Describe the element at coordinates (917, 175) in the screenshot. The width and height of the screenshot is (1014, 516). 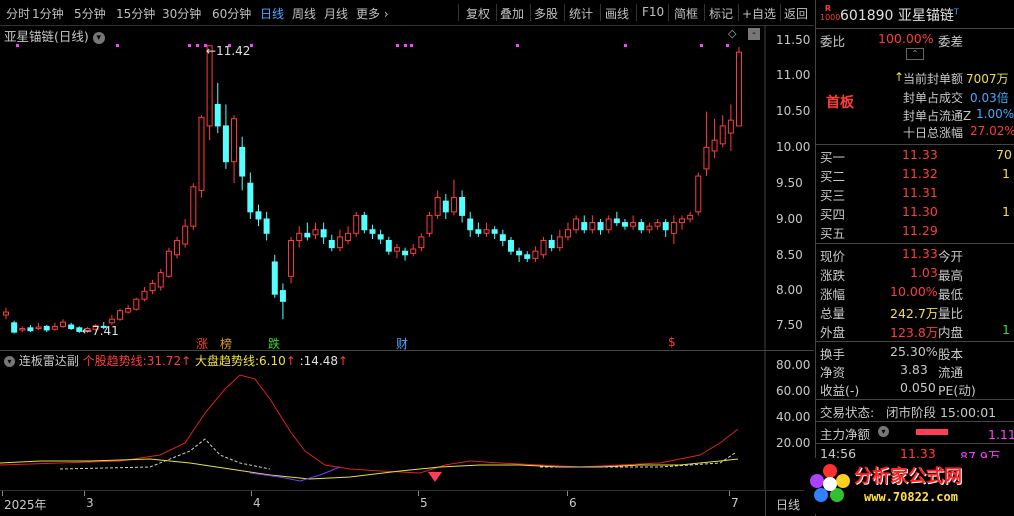
I see `bid-row: 买二 11.32 1` at that location.